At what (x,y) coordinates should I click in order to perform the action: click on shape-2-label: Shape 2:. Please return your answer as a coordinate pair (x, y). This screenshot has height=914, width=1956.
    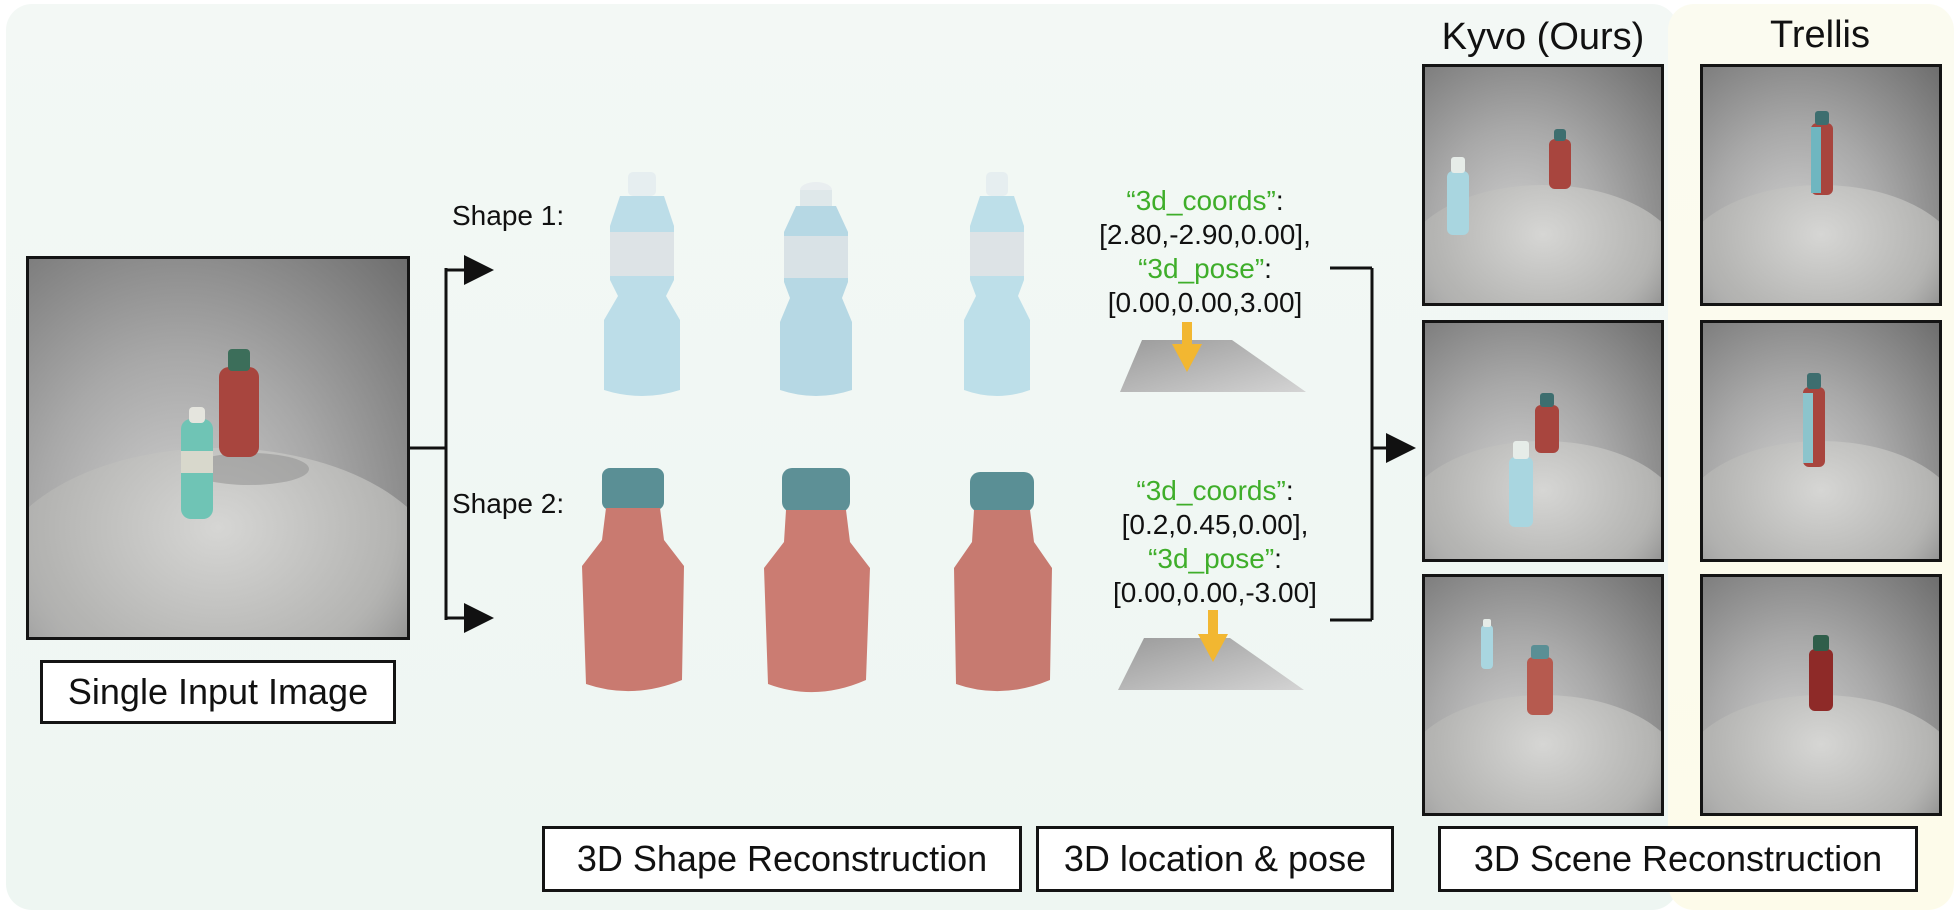
    Looking at the image, I should click on (508, 503).